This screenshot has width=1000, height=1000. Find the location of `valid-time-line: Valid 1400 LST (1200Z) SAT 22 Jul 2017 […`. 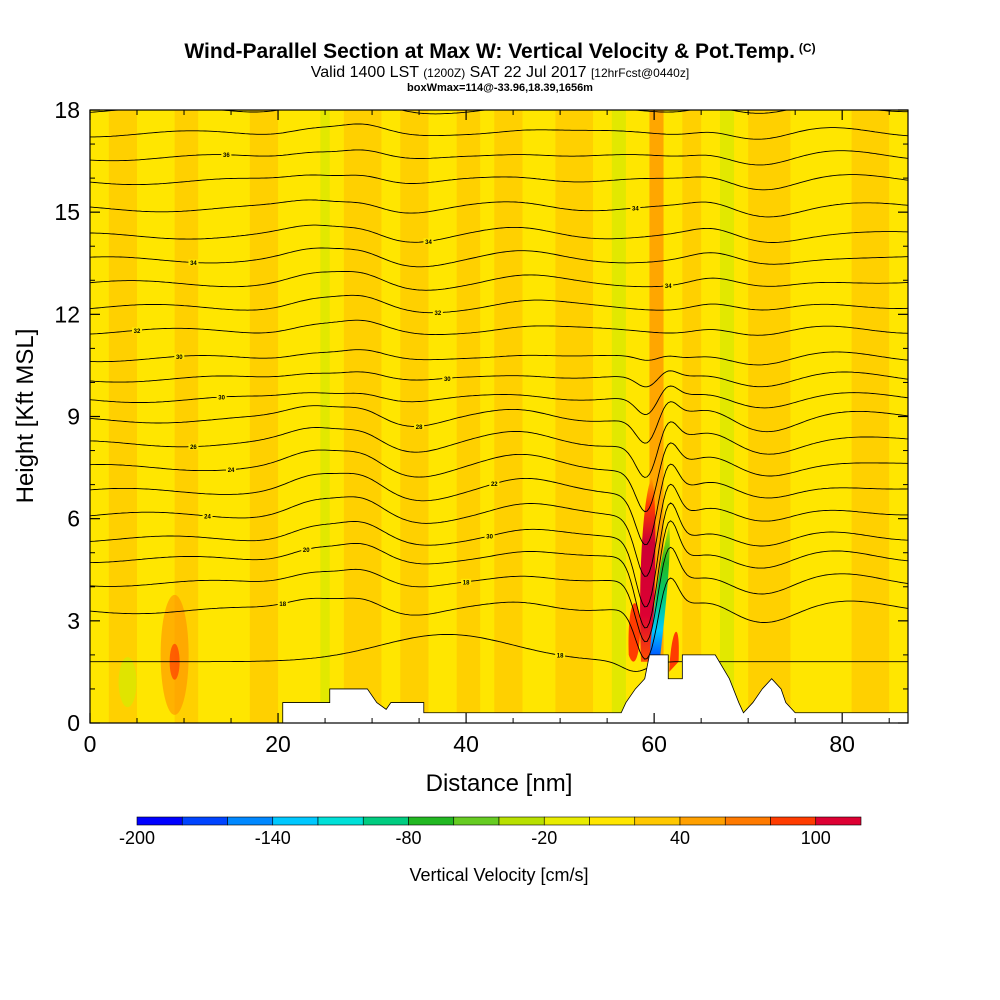

valid-time-line: Valid 1400 LST (1200Z) SAT 22 Jul 2017 [… is located at coordinates (500, 73).